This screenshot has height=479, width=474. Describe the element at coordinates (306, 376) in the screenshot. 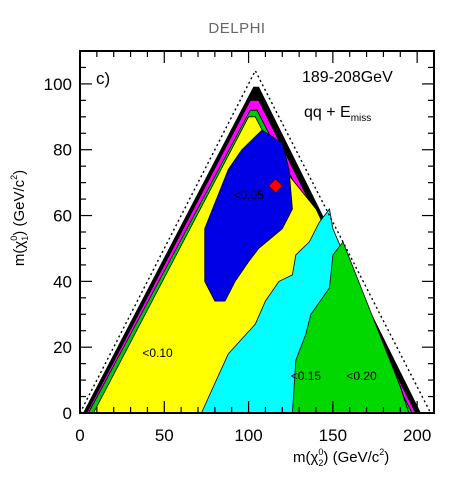

I see `contour-label: <0.15` at that location.